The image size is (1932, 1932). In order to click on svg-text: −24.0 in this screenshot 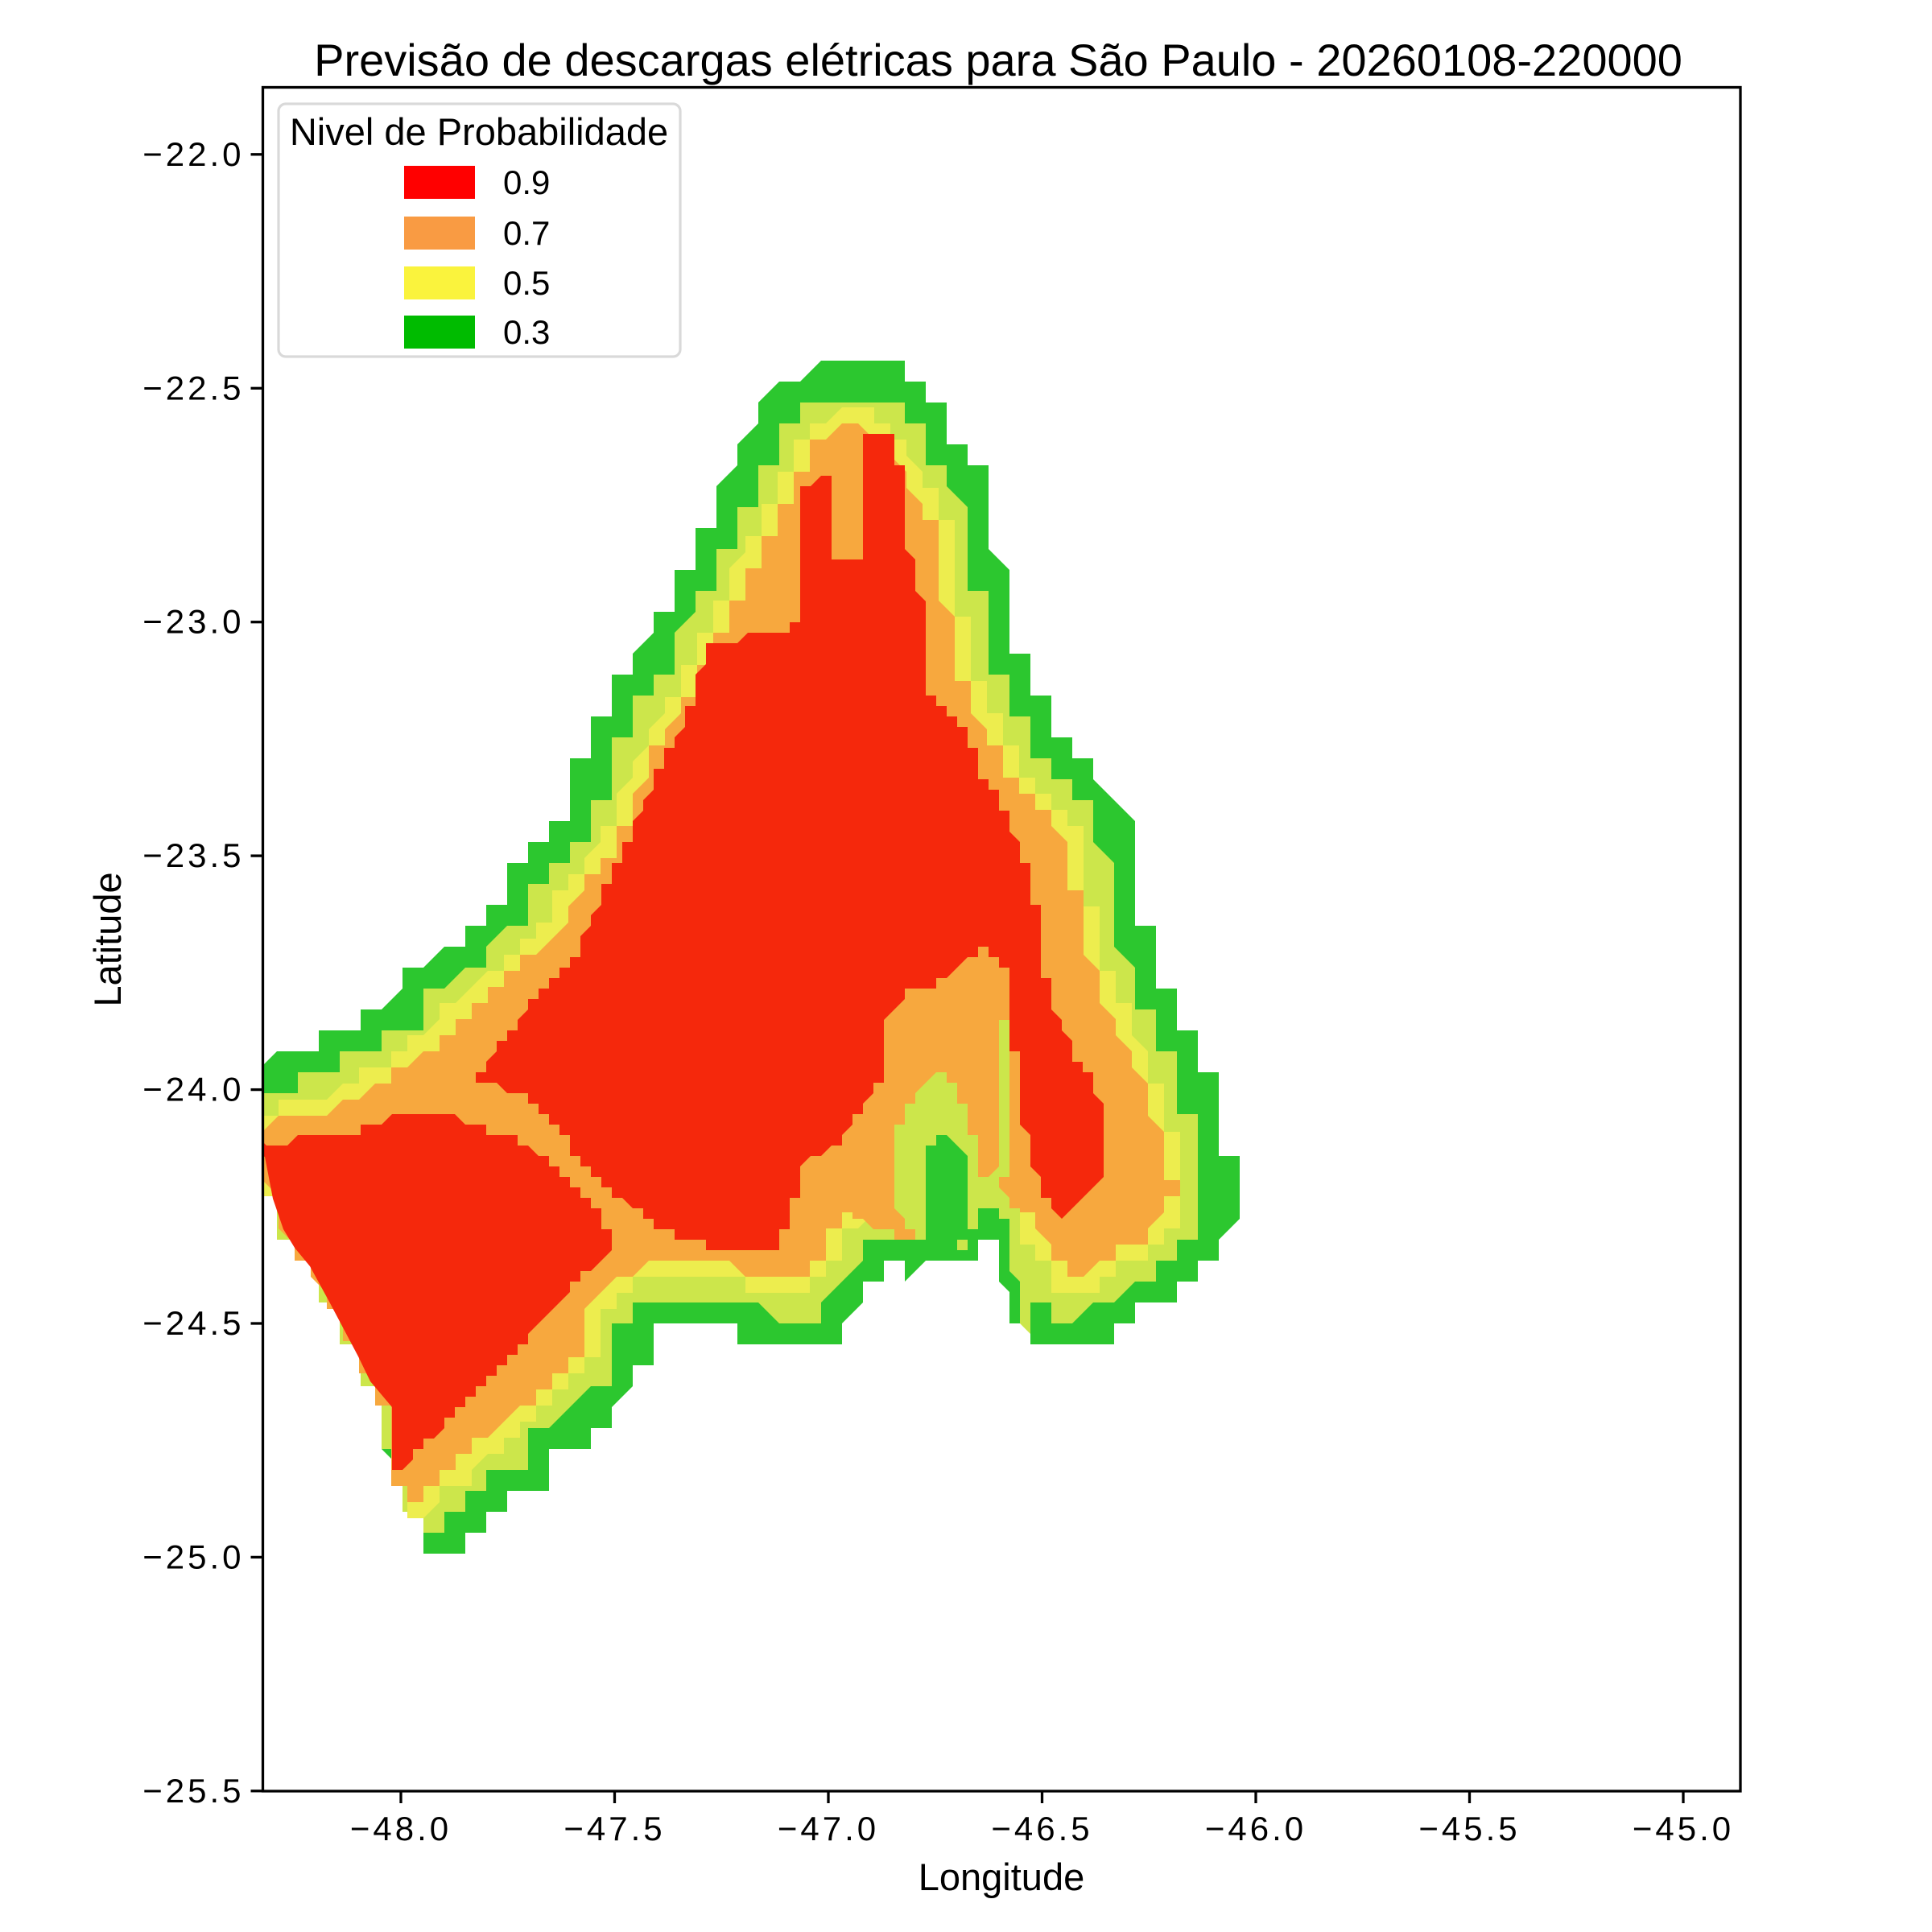, I will do `click(193, 1089)`.